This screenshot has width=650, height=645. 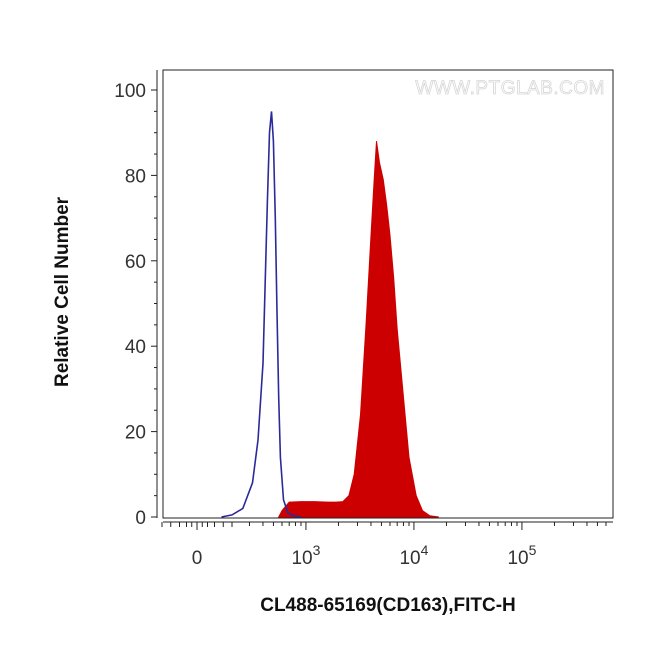 What do you see at coordinates (62, 291) in the screenshot?
I see `y-axis-title: Relative Cell Number` at bounding box center [62, 291].